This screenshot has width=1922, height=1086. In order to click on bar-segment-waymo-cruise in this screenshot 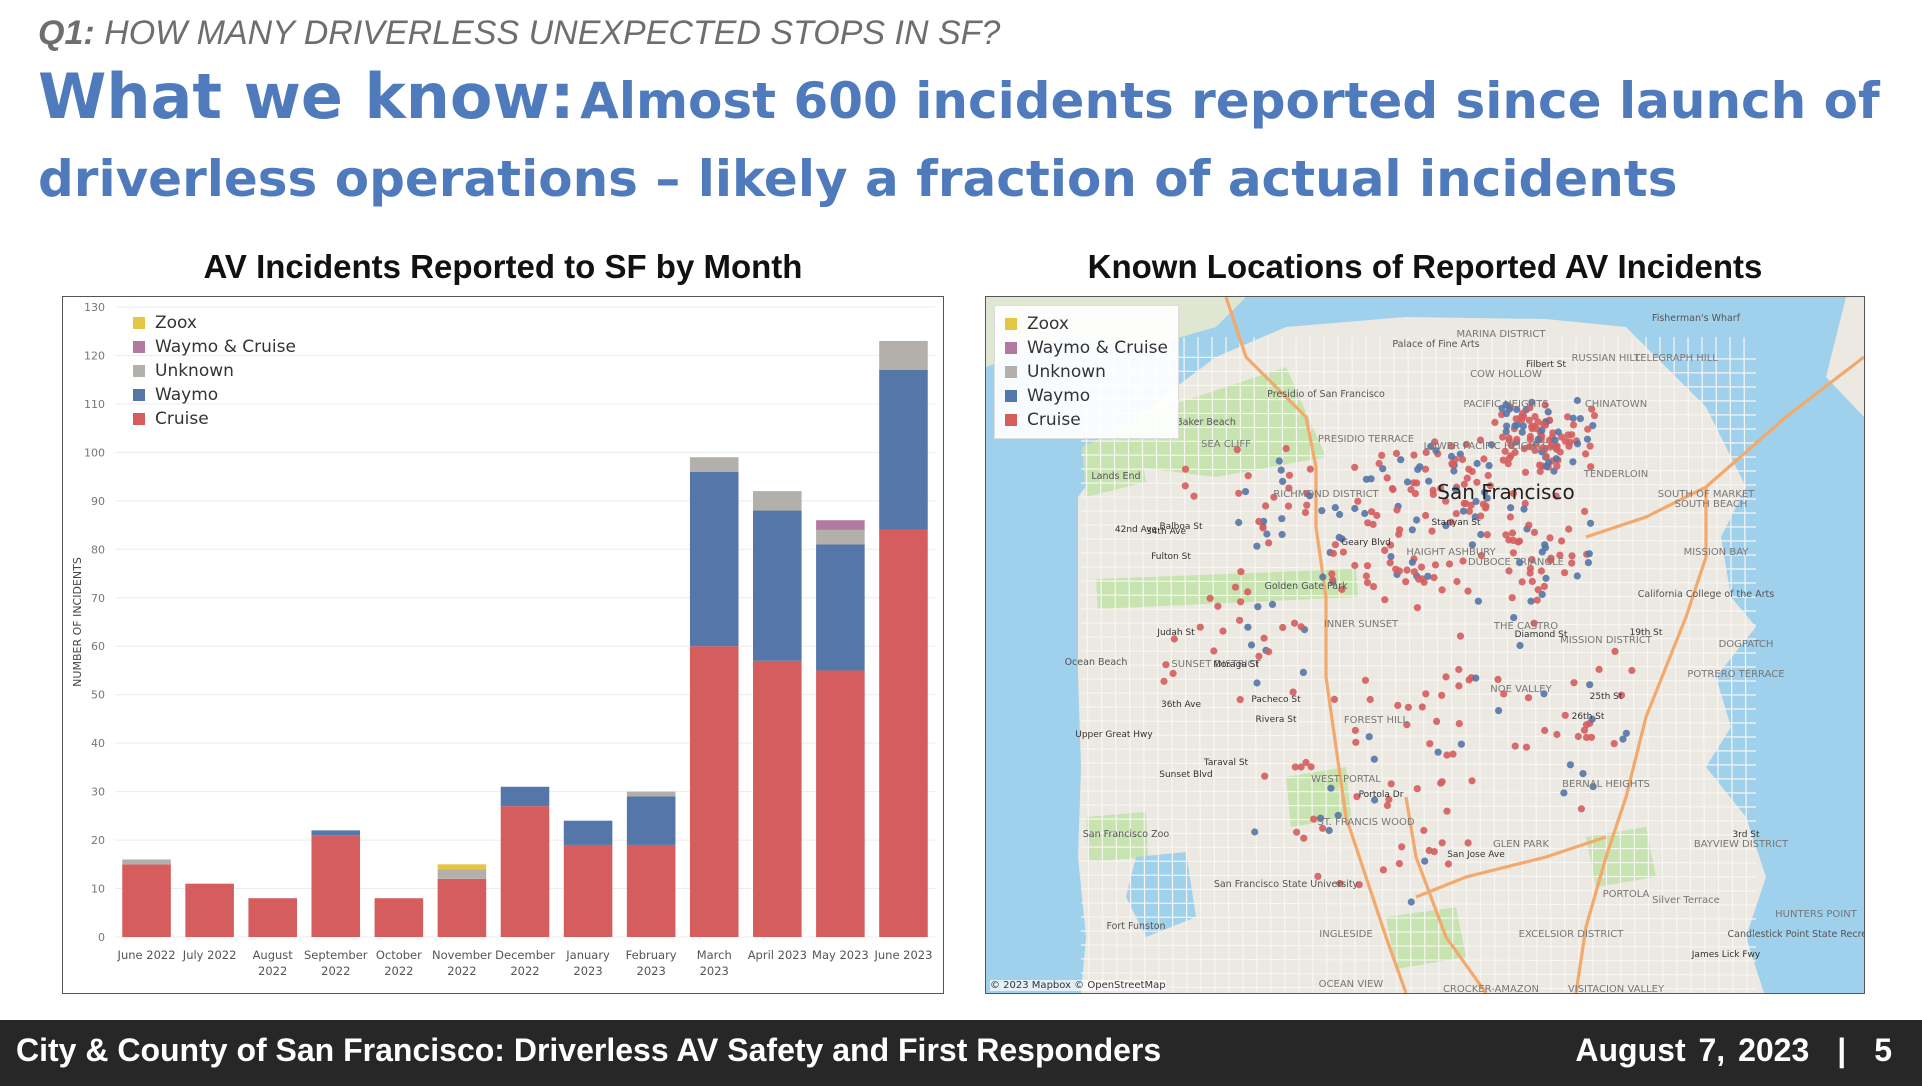, I will do `click(840, 525)`.